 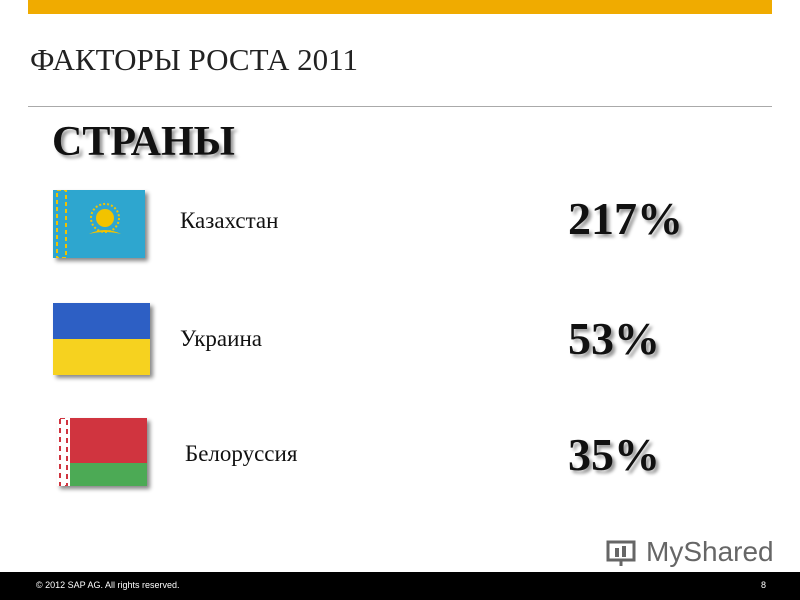 What do you see at coordinates (102, 452) in the screenshot?
I see `flag-belarus` at bounding box center [102, 452].